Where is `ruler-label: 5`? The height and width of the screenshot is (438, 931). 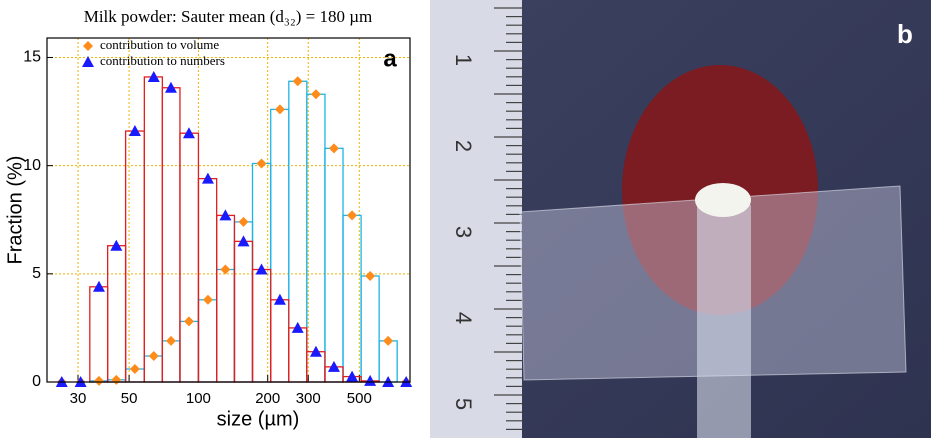
ruler-label: 5 is located at coordinates (463, 404).